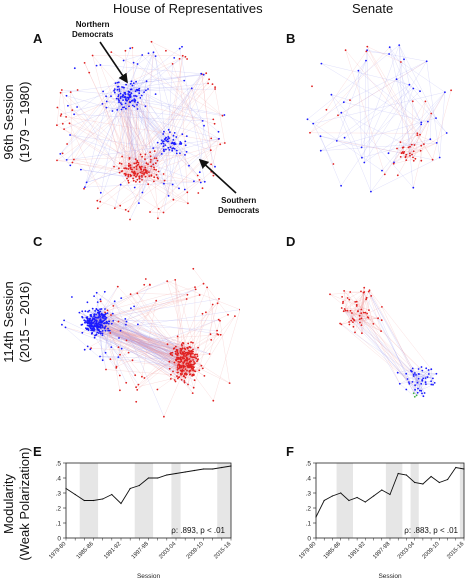 The image size is (472, 584). What do you see at coordinates (309, 494) in the screenshot?
I see `chart-f-ytick-label: .3` at bounding box center [309, 494].